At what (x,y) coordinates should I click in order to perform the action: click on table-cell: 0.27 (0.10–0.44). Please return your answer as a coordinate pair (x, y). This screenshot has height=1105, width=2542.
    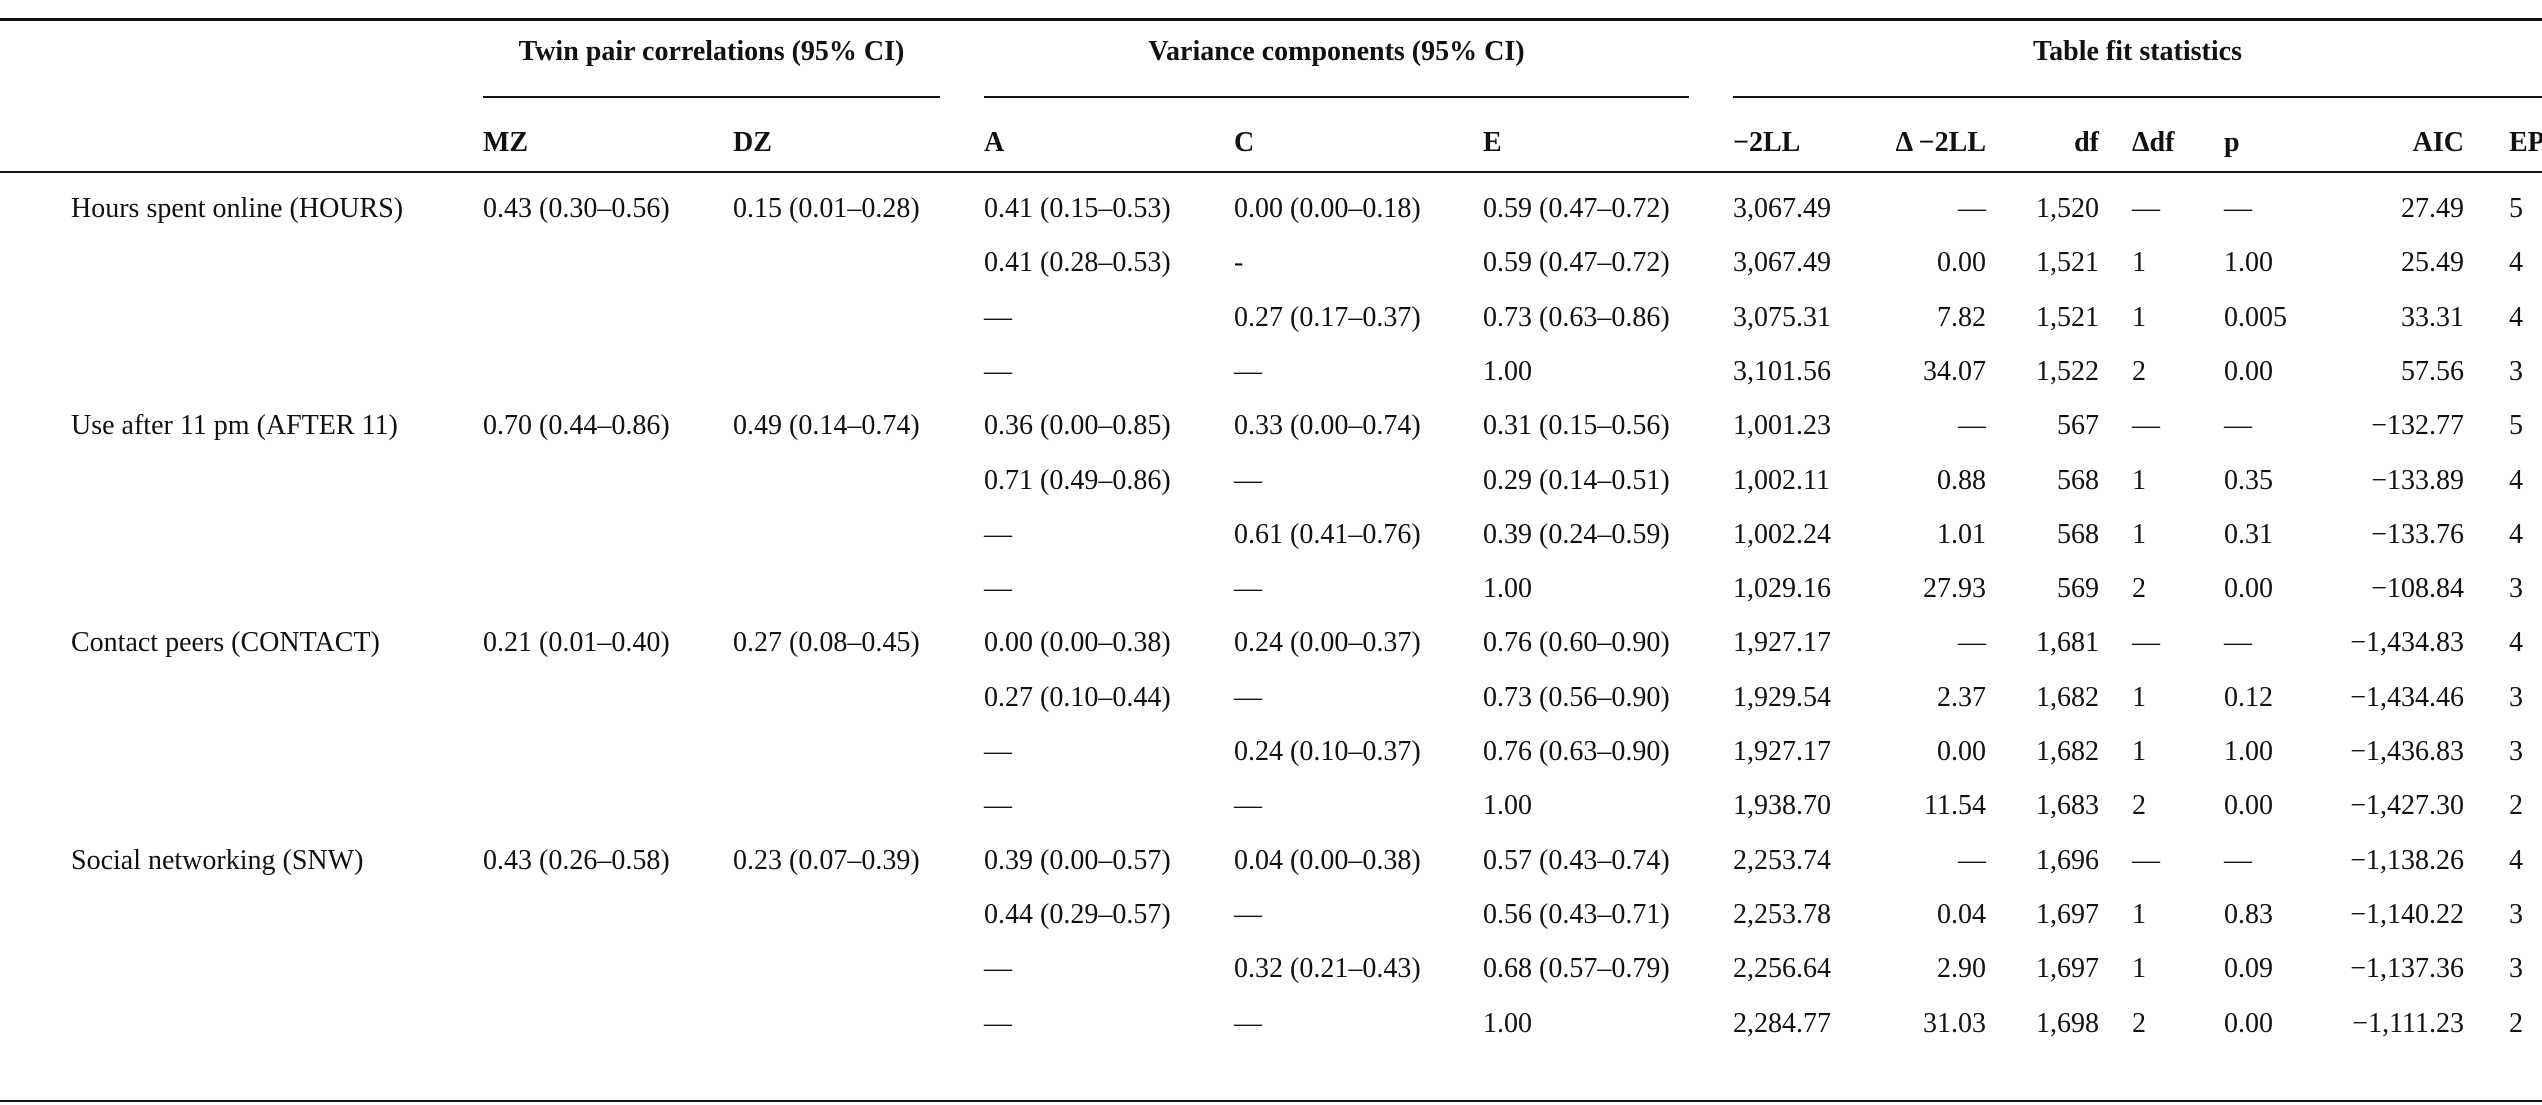
    Looking at the image, I should click on (1077, 697).